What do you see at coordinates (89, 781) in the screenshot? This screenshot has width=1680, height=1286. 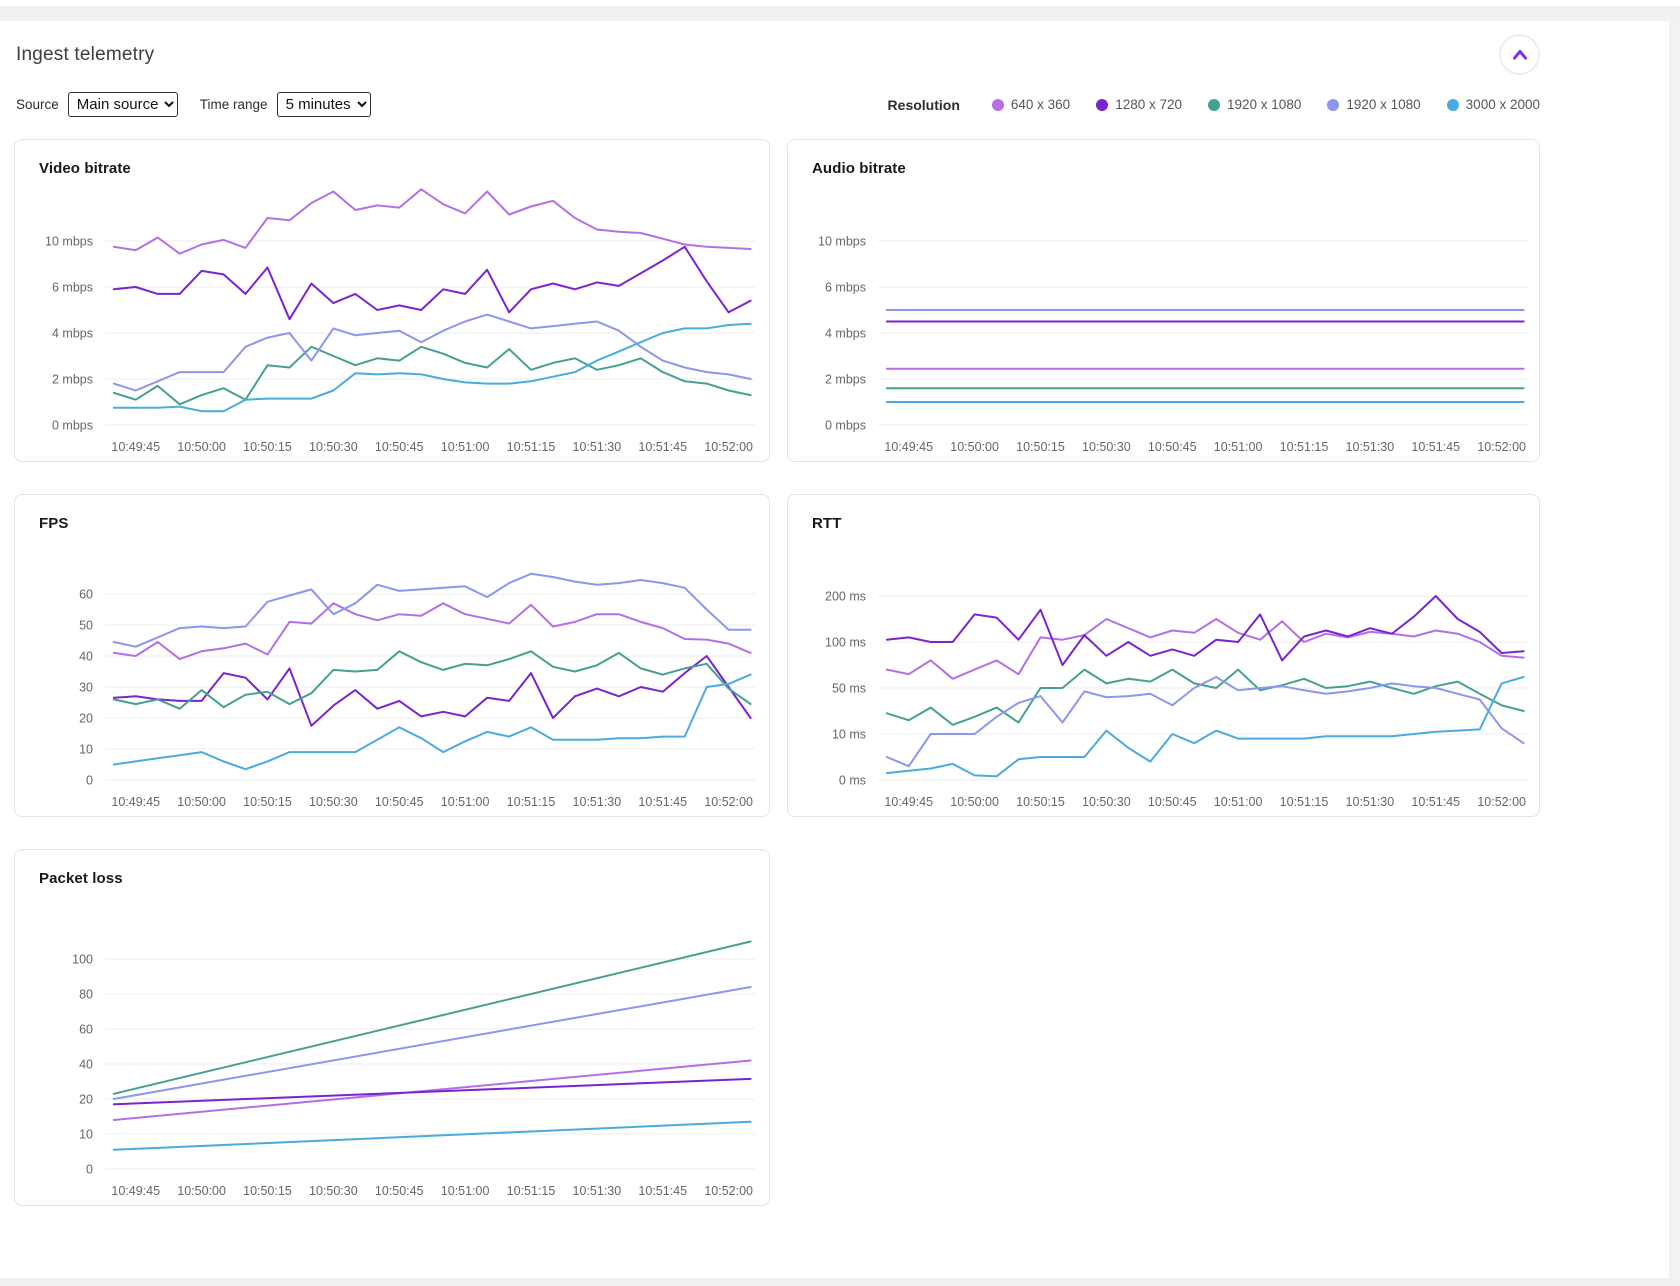 I see `y-axis-tick-label: 0` at bounding box center [89, 781].